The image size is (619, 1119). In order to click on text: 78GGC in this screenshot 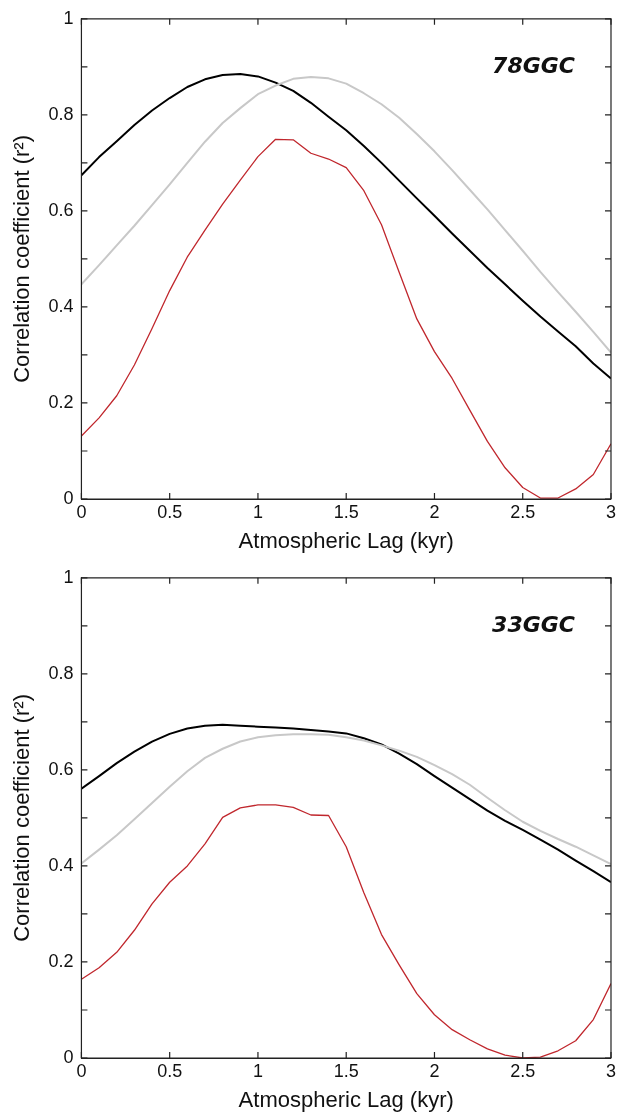, I will do `click(533, 65)`.